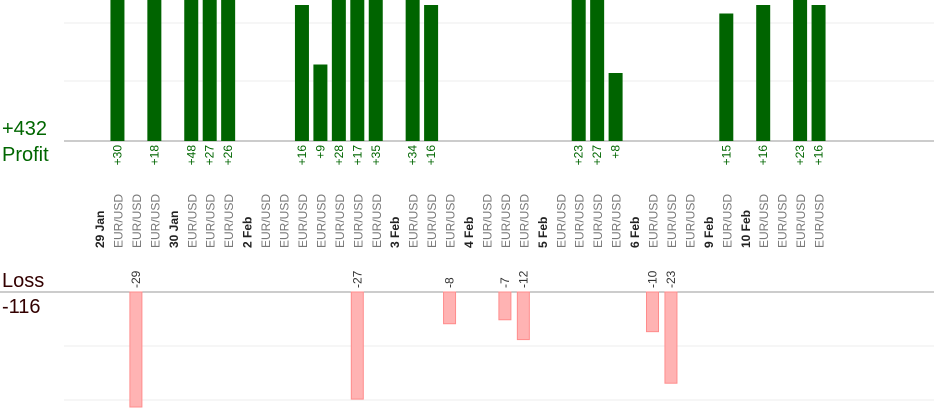 Image resolution: width=934 pixels, height=420 pixels. Describe the element at coordinates (450, 282) in the screenshot. I see `loss-value-label: -8` at that location.